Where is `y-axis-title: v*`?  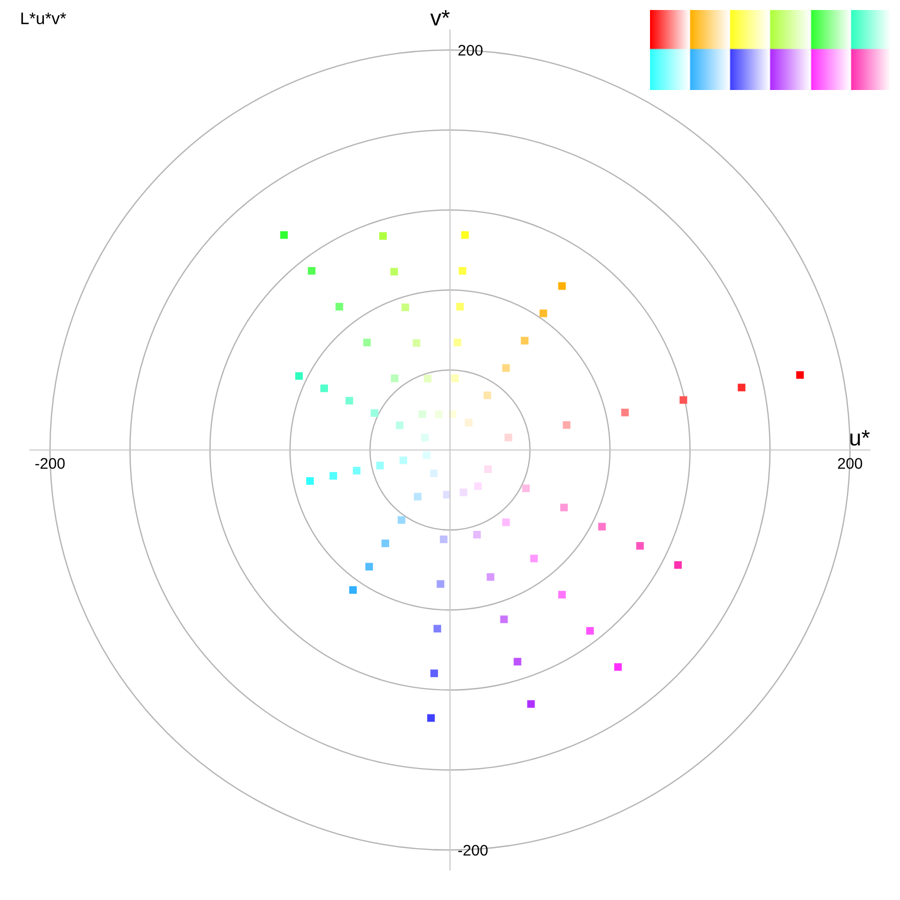 y-axis-title: v* is located at coordinates (440, 18).